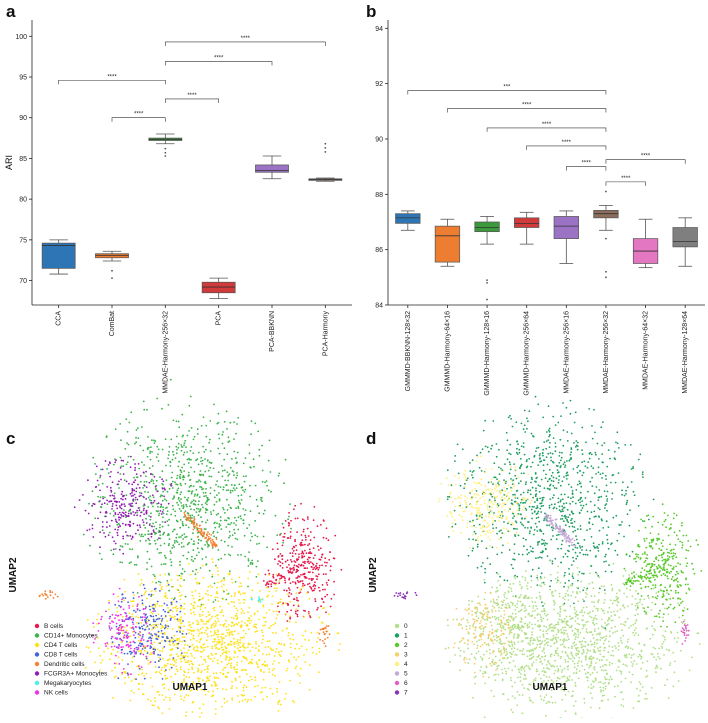 This screenshot has height=723, width=708. I want to click on x-tick-label: GMMMD-BBKNN-128×32, so click(408, 351).